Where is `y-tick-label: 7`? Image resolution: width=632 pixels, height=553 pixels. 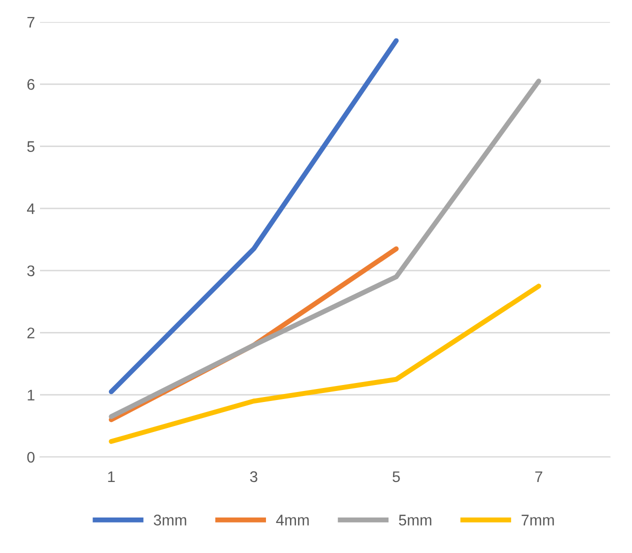 y-tick-label: 7 is located at coordinates (30, 22).